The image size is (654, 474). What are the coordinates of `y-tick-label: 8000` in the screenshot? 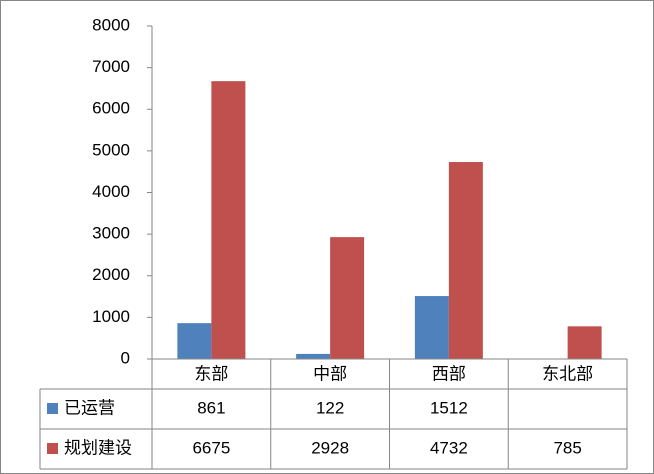 It's located at (111, 24).